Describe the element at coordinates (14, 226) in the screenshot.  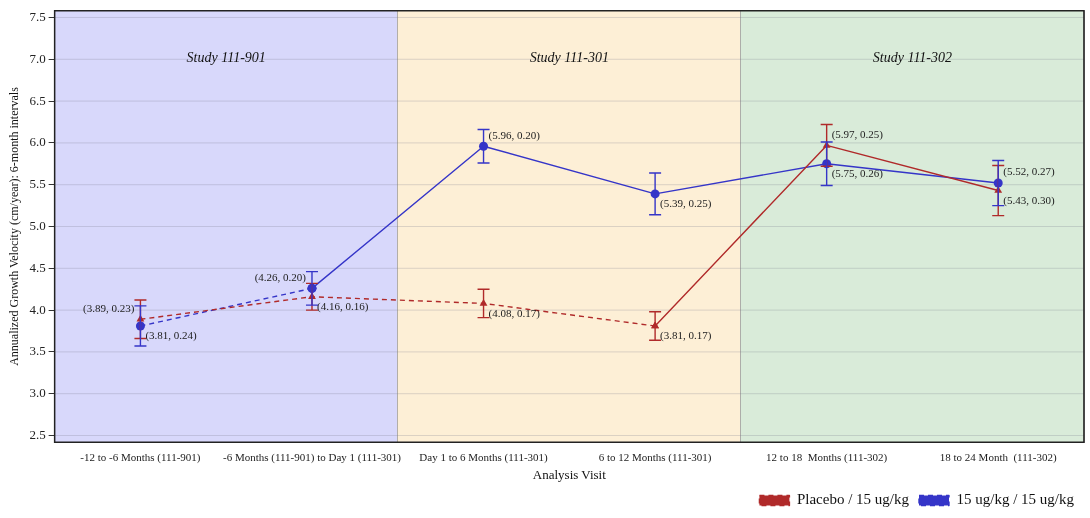
I see `y-axis-title: Annualized Growth Velocity (cm/year): 6-month intervals` at that location.